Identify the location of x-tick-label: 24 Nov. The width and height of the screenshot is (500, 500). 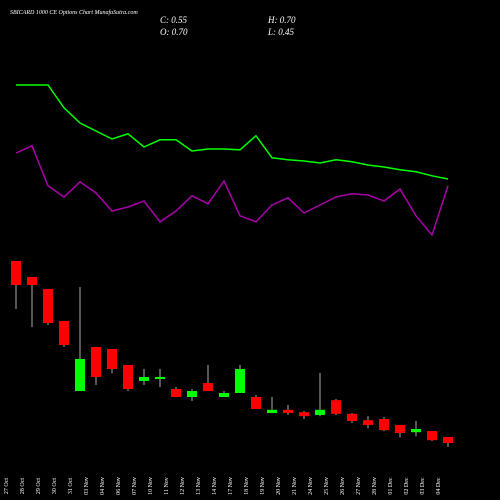
(311, 486).